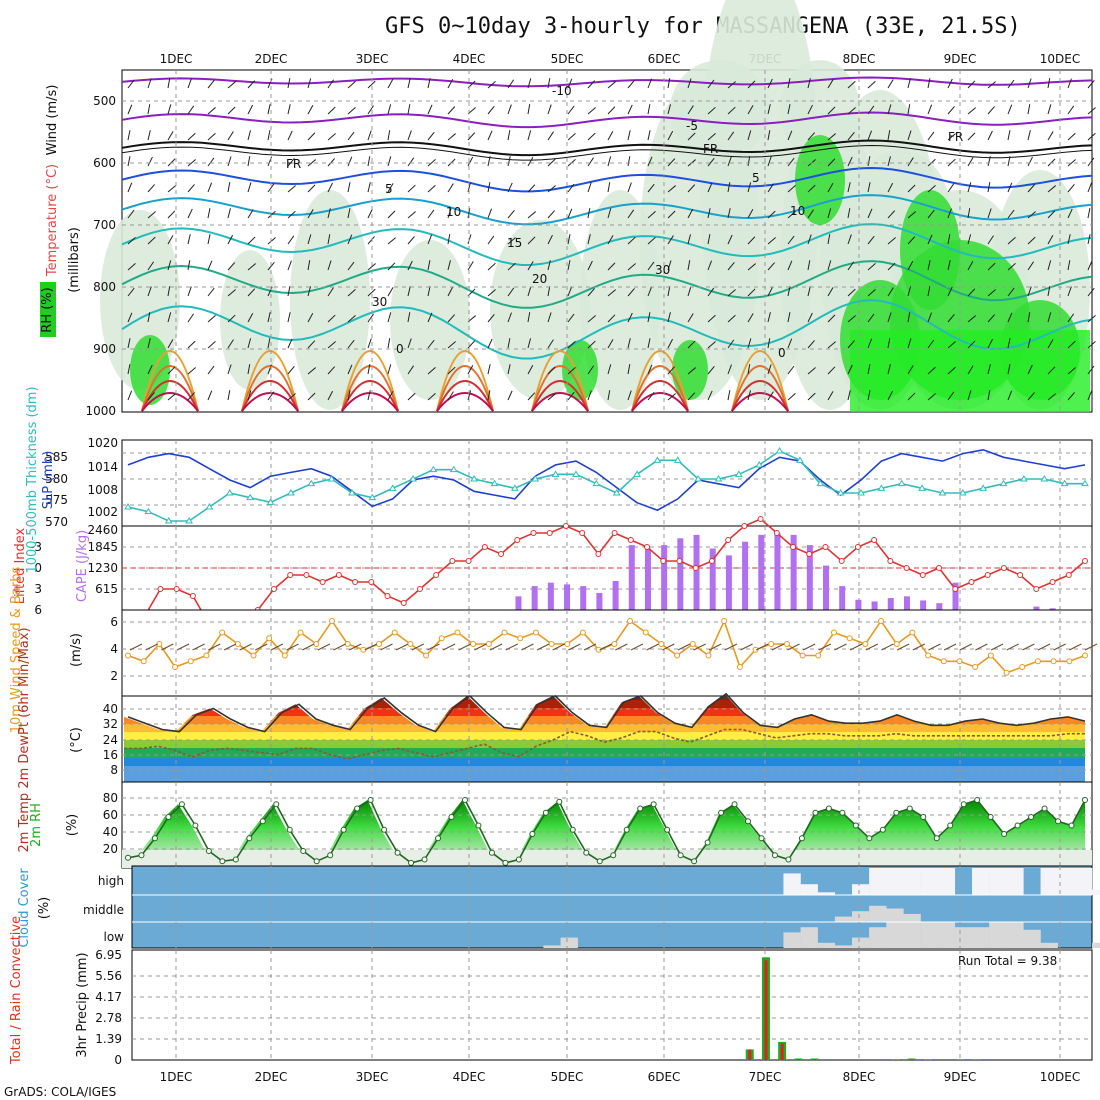 This screenshot has height=1100, width=1100. What do you see at coordinates (56, 457) in the screenshot?
I see `y-tick-label: 585` at bounding box center [56, 457].